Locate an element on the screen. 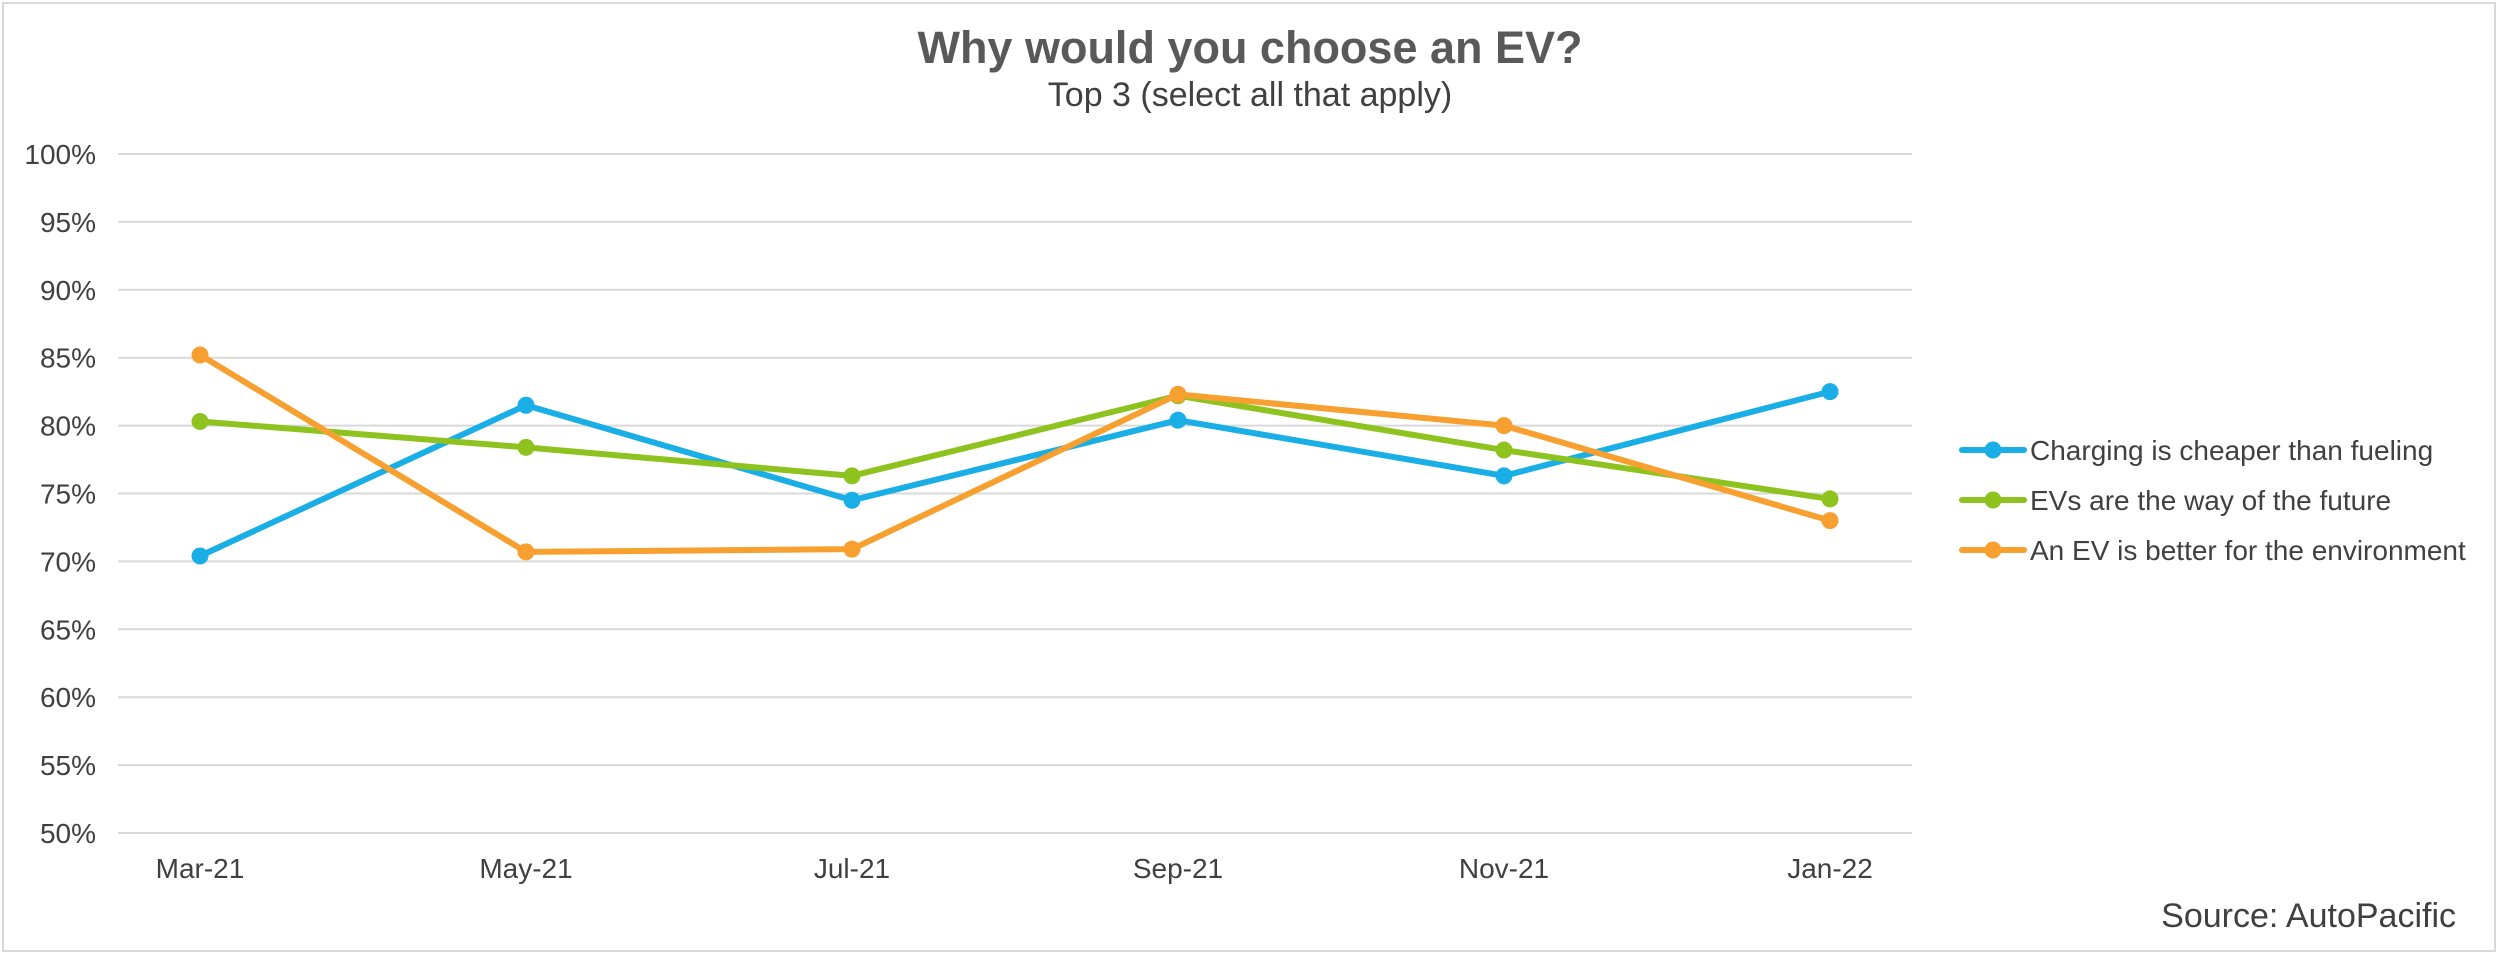 Image resolution: width=2500 pixels, height=956 pixels. legend-item: EVs are the way of the future is located at coordinates (2175, 500).